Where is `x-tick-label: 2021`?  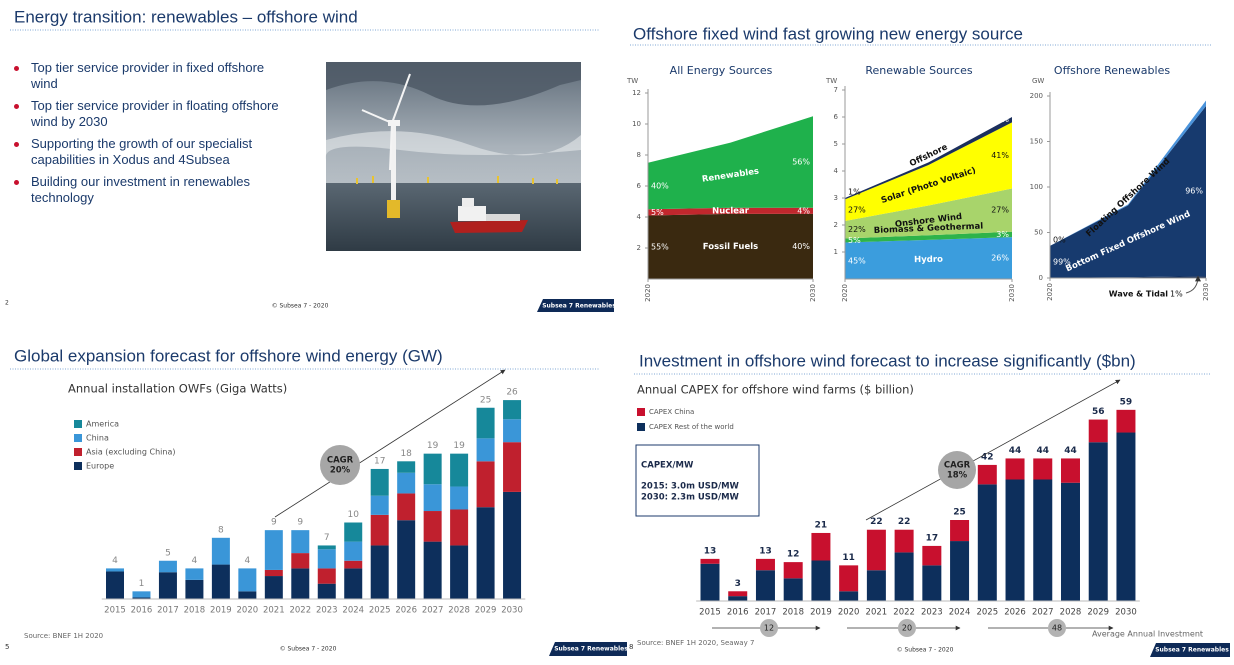
x-tick-label: 2021 is located at coordinates (274, 611).